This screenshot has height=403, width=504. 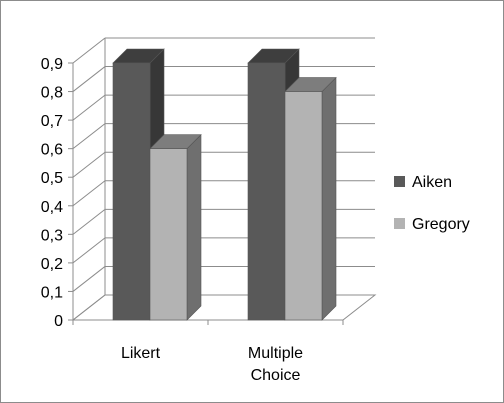 What do you see at coordinates (275, 353) in the screenshot?
I see `category-label: Multiple` at bounding box center [275, 353].